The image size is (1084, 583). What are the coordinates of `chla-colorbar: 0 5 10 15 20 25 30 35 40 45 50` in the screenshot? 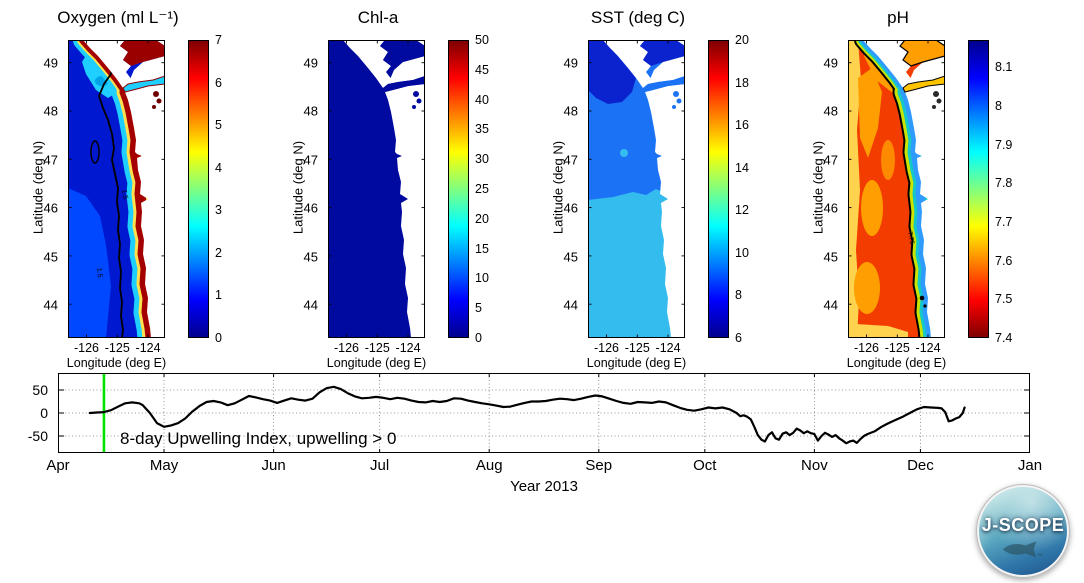 It's located at (478, 189).